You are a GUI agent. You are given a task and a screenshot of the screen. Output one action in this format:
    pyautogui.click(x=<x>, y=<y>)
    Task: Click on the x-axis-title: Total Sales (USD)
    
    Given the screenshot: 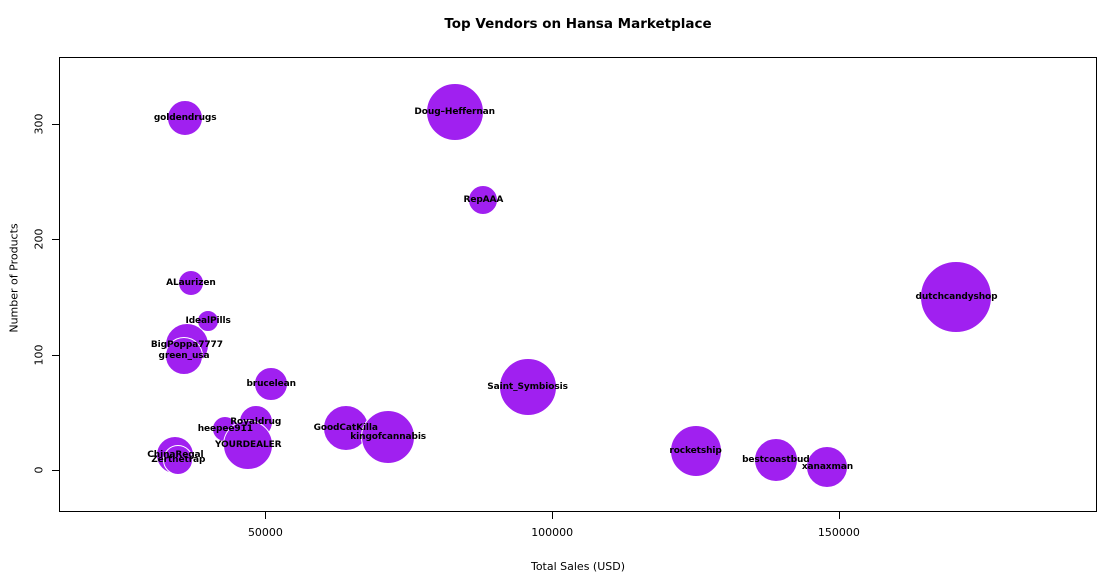 What is the action you would take?
    pyautogui.click(x=578, y=566)
    